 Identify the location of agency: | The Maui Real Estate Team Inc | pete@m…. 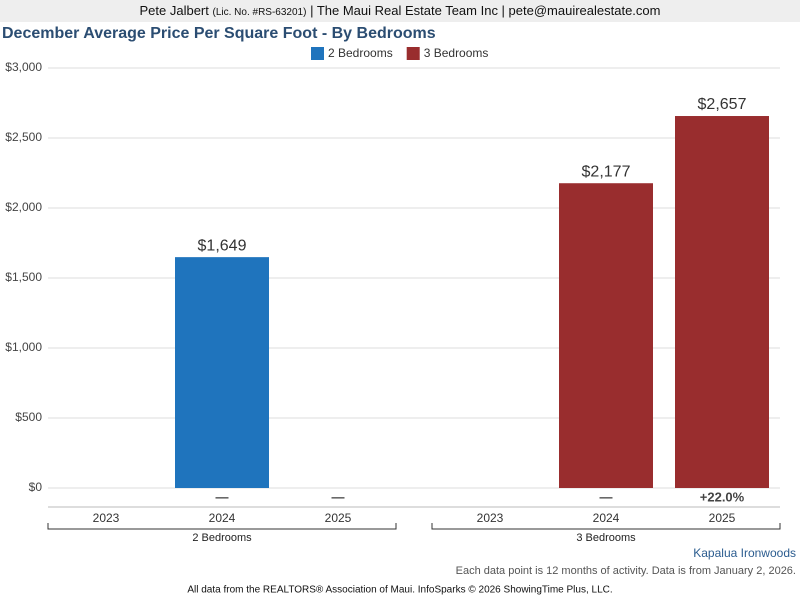
(485, 10).